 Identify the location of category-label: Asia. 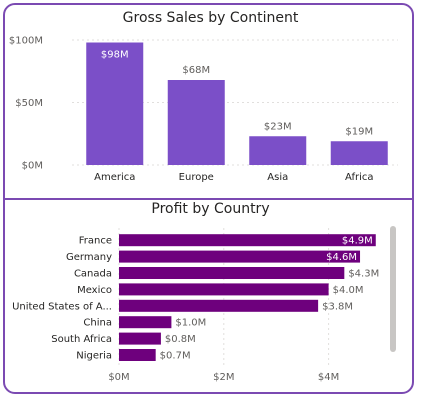
(277, 177).